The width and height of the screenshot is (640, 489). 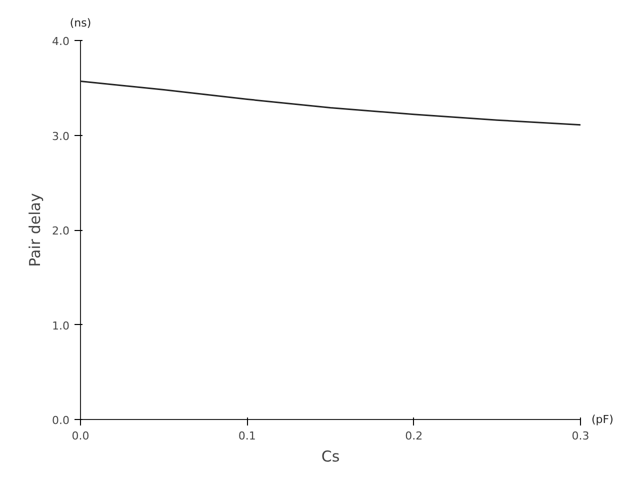 I want to click on x-tick-label: 0.3, so click(x=581, y=436).